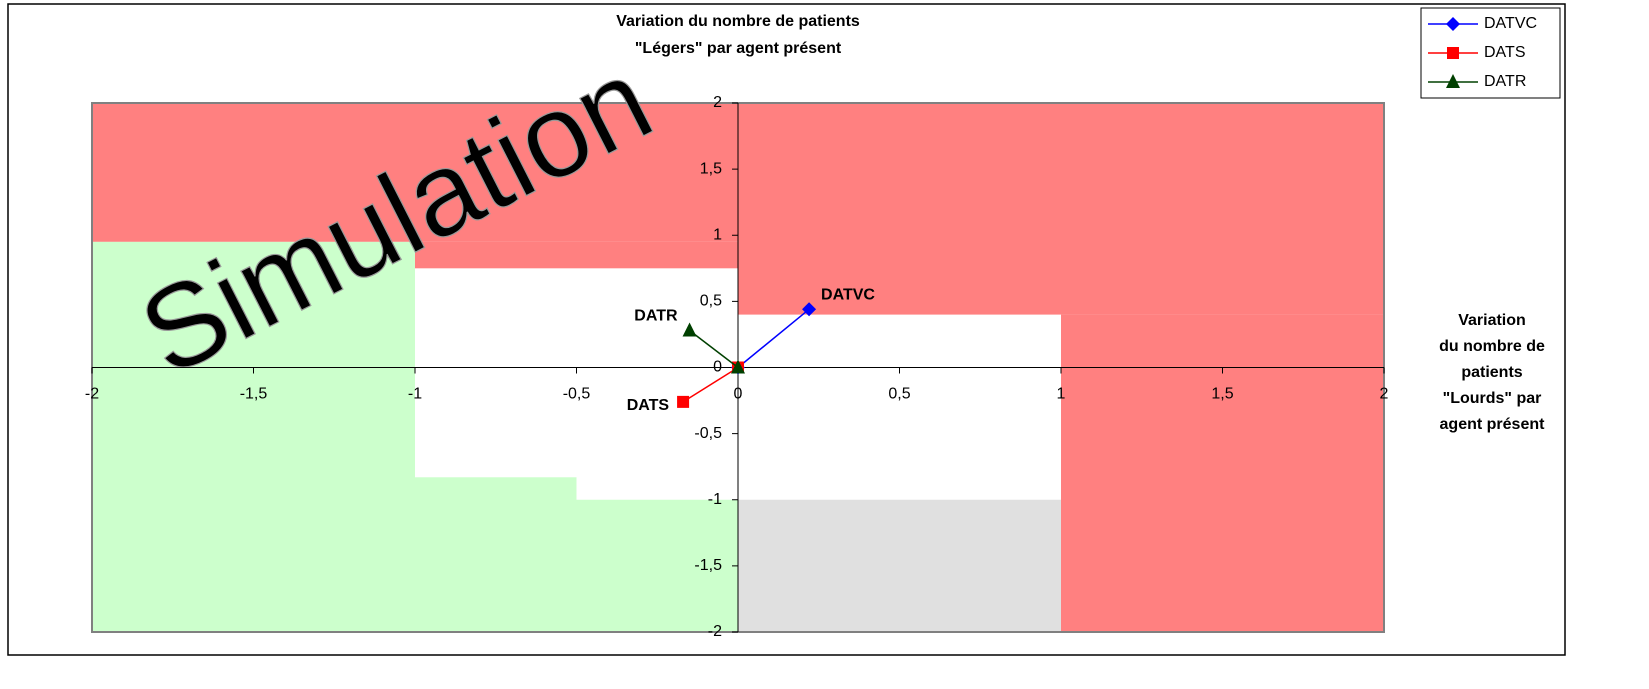 Image resolution: width=1649 pixels, height=689 pixels. Describe the element at coordinates (708, 565) in the screenshot. I see `y-tick-label: -1,5` at that location.